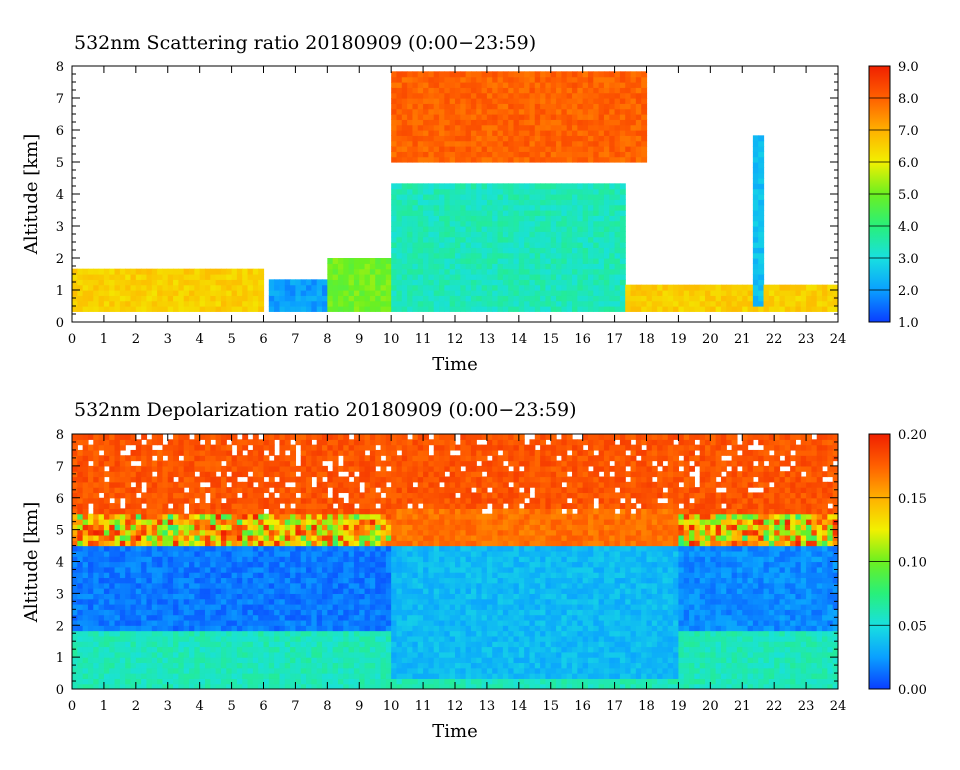 This screenshot has width=960, height=770. I want to click on y-tick-label: 0, so click(60, 323).